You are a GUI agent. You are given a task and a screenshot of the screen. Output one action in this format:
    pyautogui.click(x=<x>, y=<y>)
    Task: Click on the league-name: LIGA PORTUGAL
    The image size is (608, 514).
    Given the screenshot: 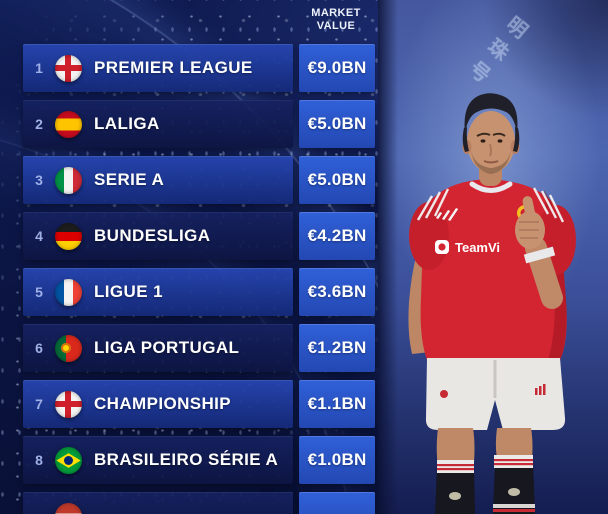 What is the action you would take?
    pyautogui.click(x=167, y=347)
    